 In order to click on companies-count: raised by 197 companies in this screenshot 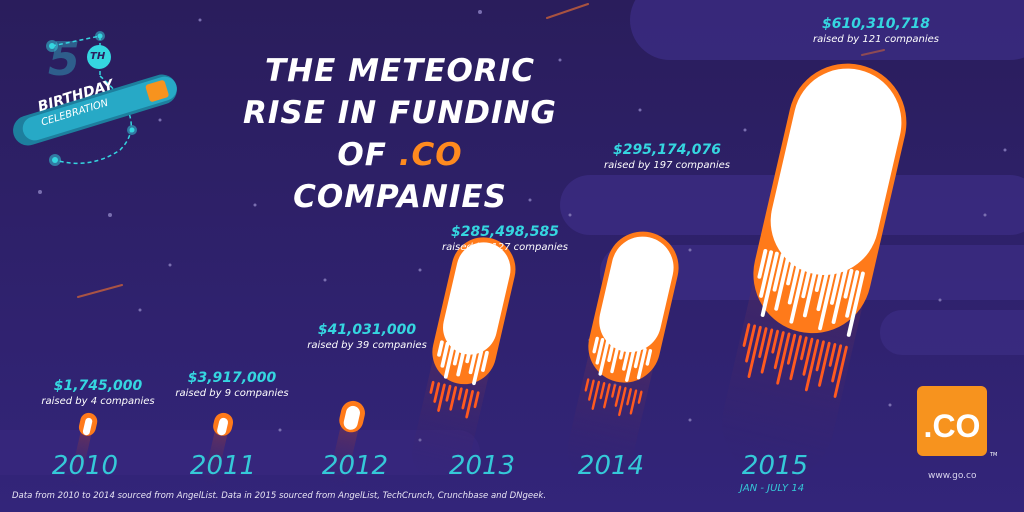, I will do `click(667, 165)`.